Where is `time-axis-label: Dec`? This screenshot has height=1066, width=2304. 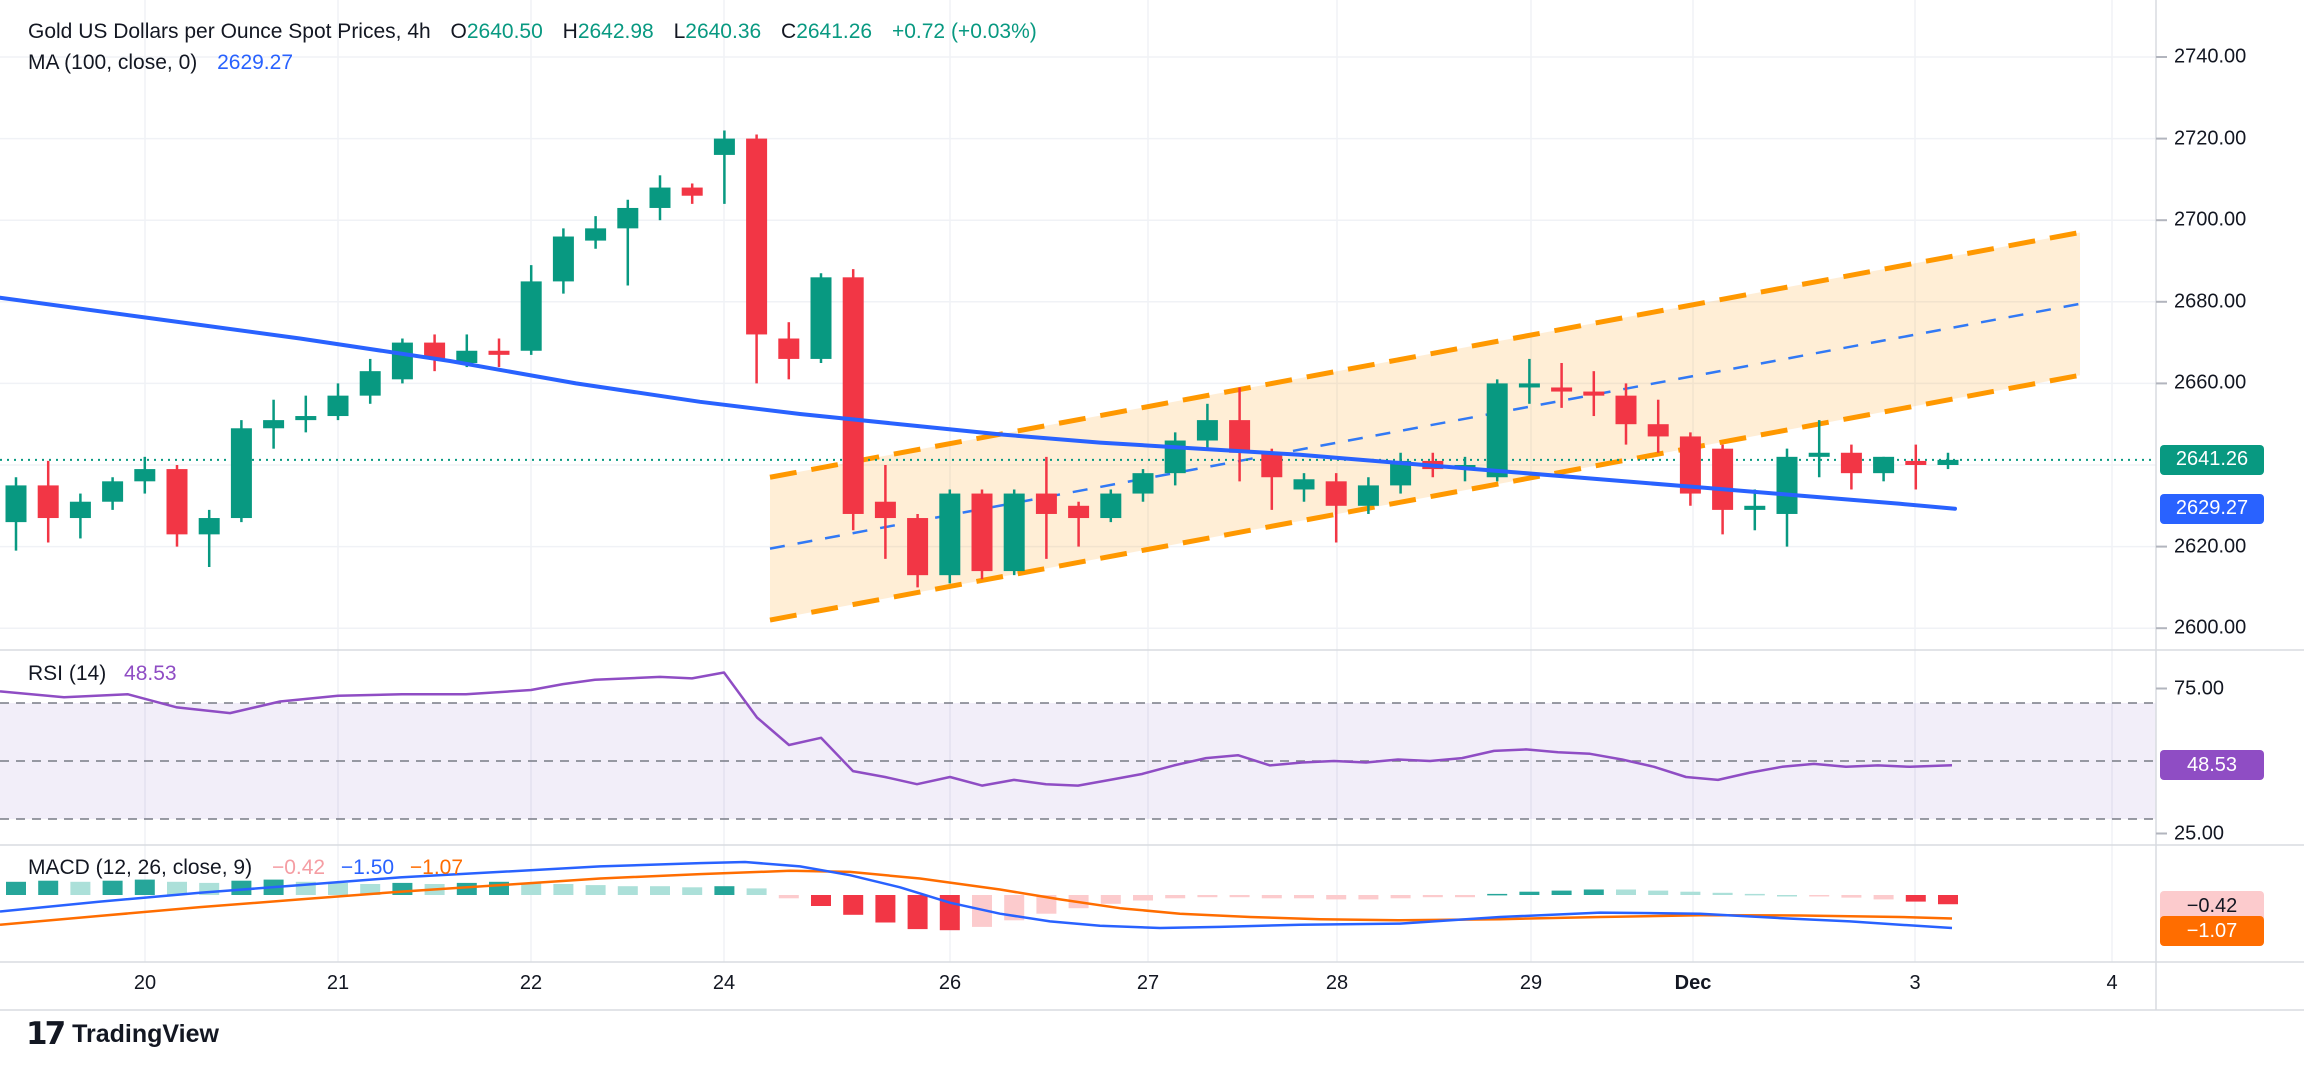
time-axis-label: Dec is located at coordinates (1693, 983).